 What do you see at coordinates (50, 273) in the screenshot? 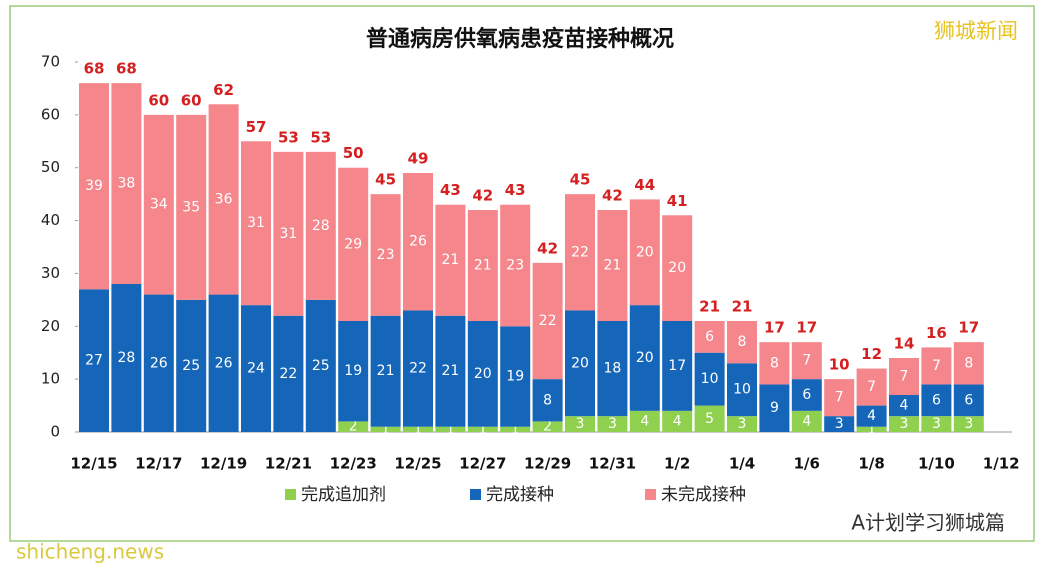
I see `y-tick-label: 30` at bounding box center [50, 273].